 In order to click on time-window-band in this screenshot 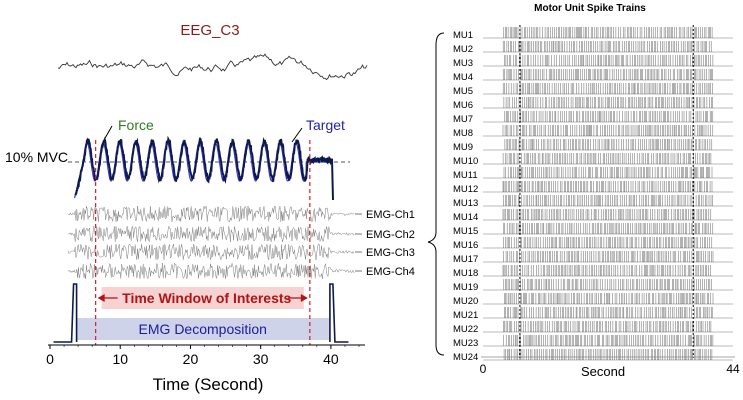, I will do `click(202, 298)`.